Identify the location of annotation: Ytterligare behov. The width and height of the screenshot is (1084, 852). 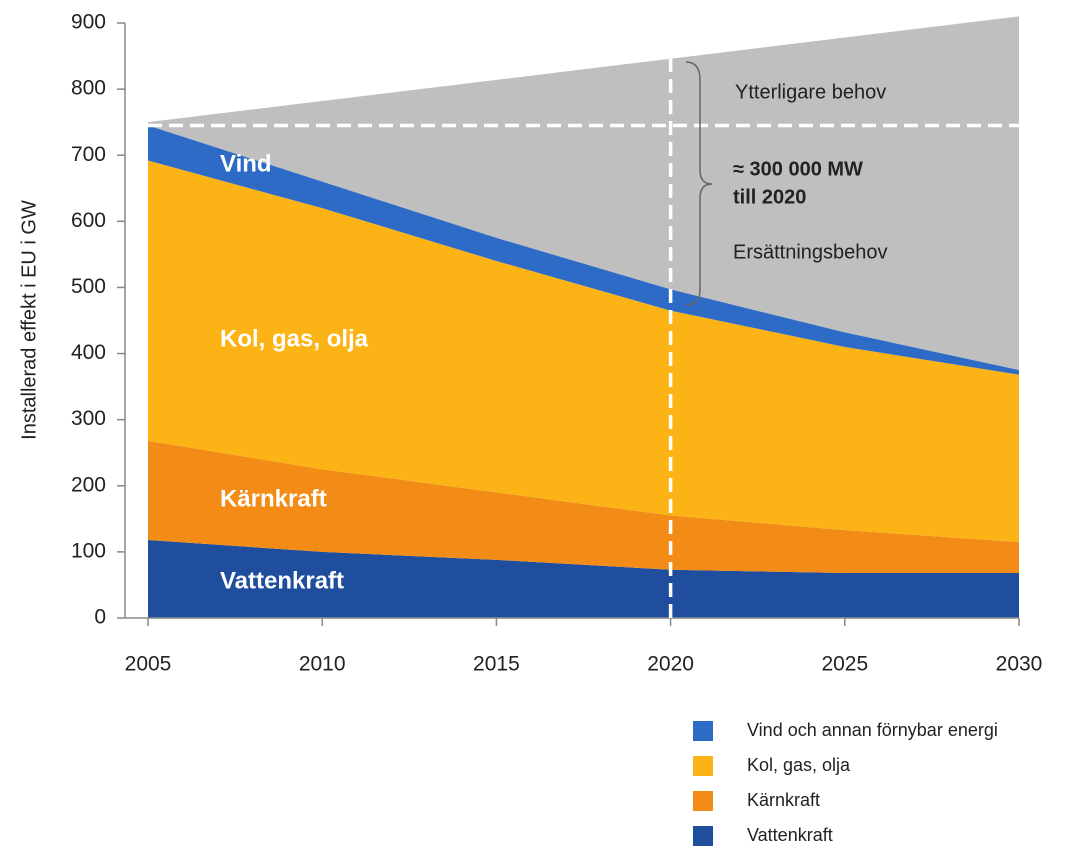
(810, 92).